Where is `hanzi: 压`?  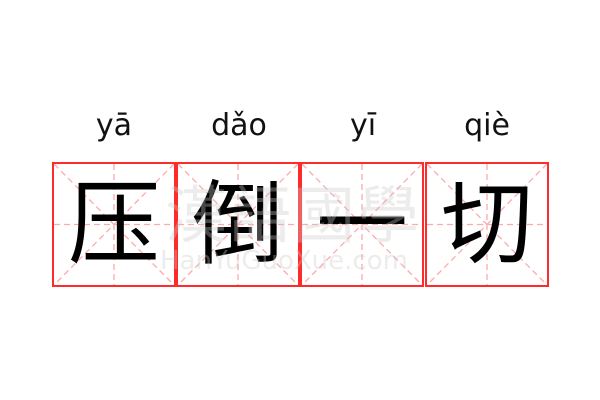
hanzi: 压 is located at coordinates (113, 224).